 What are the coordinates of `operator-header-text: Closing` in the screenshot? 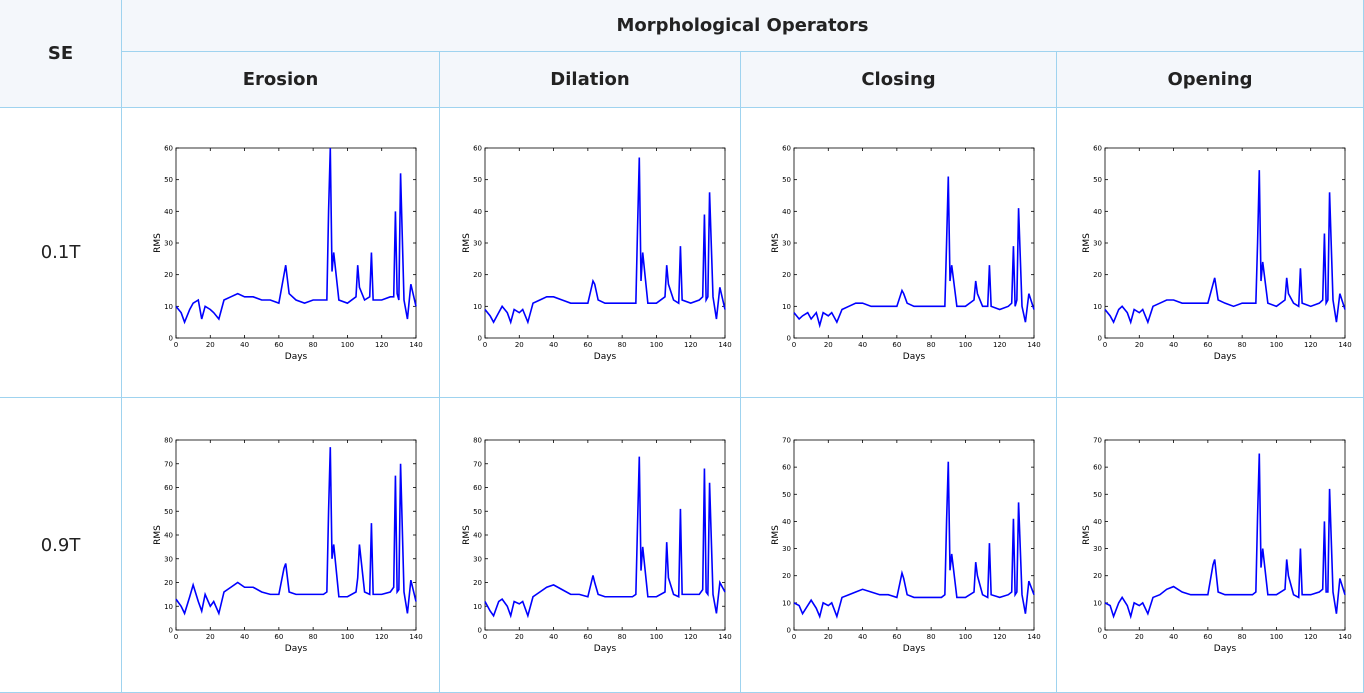 It's located at (898, 79).